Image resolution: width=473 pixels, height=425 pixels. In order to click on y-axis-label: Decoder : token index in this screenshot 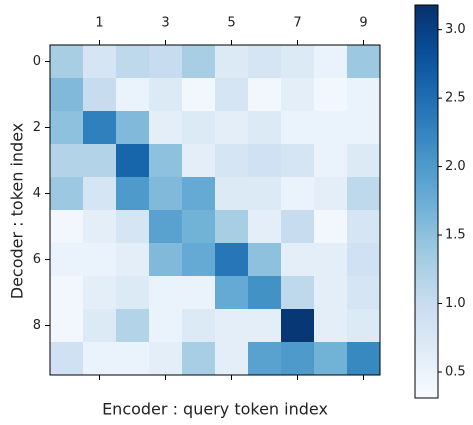, I will do `click(17, 211)`.